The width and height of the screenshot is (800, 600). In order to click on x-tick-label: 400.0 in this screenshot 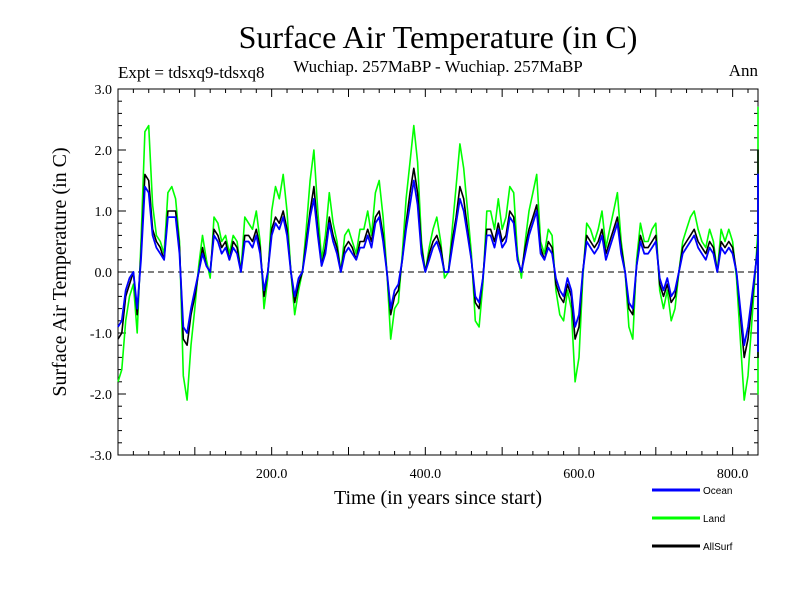, I will do `click(426, 474)`.